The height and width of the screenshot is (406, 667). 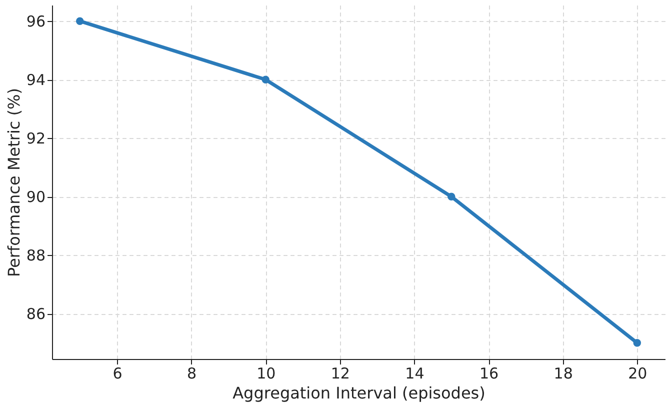 What do you see at coordinates (192, 373) in the screenshot?
I see `x-tick-label: 8` at bounding box center [192, 373].